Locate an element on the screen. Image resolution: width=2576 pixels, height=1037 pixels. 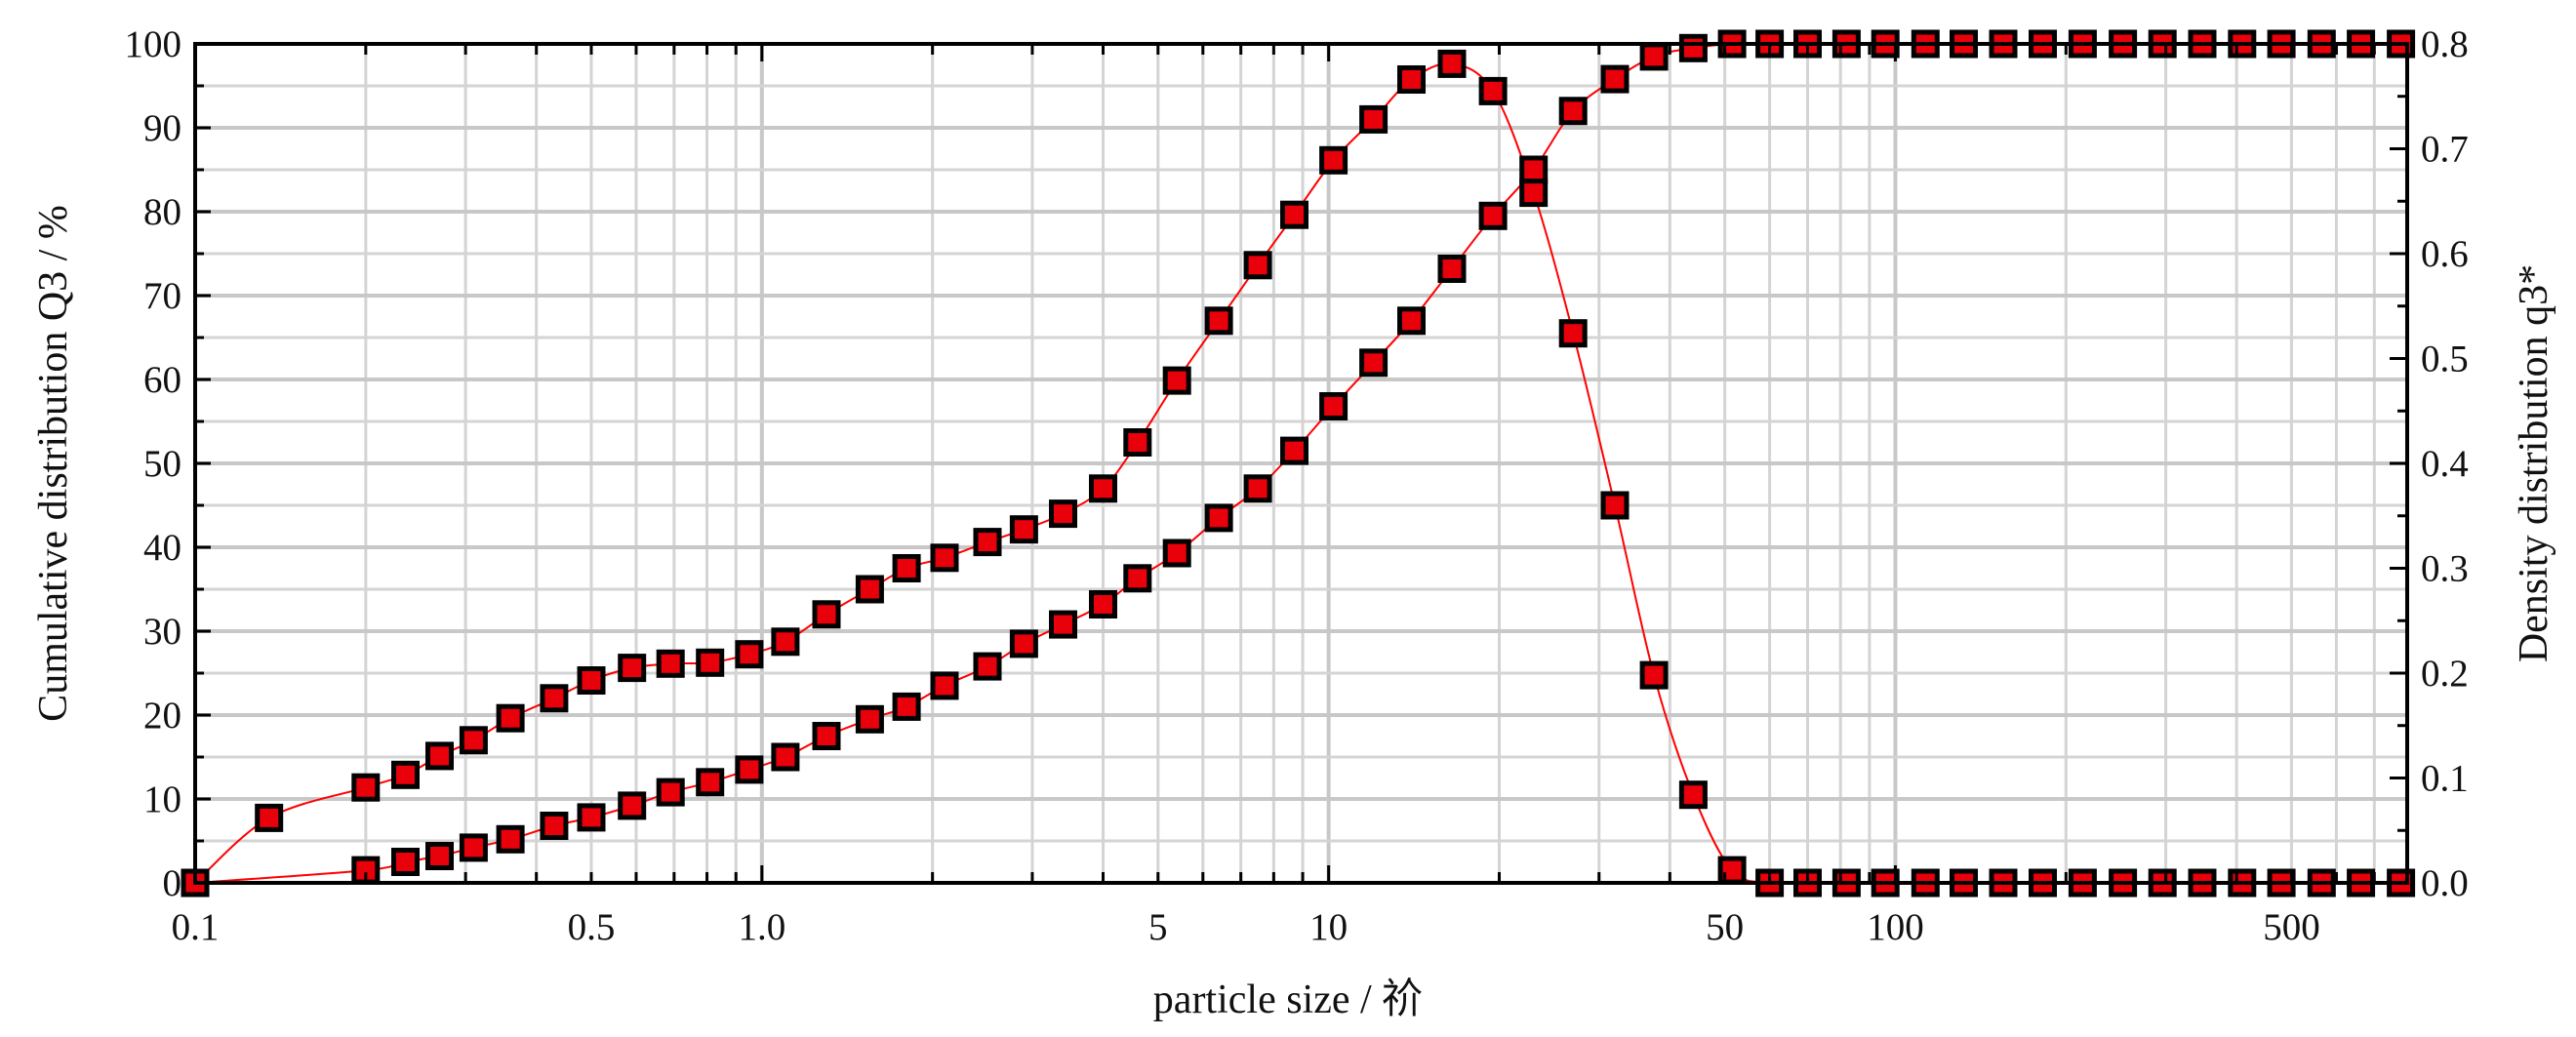
y-right-tick-label: 0.8 is located at coordinates (2445, 44).